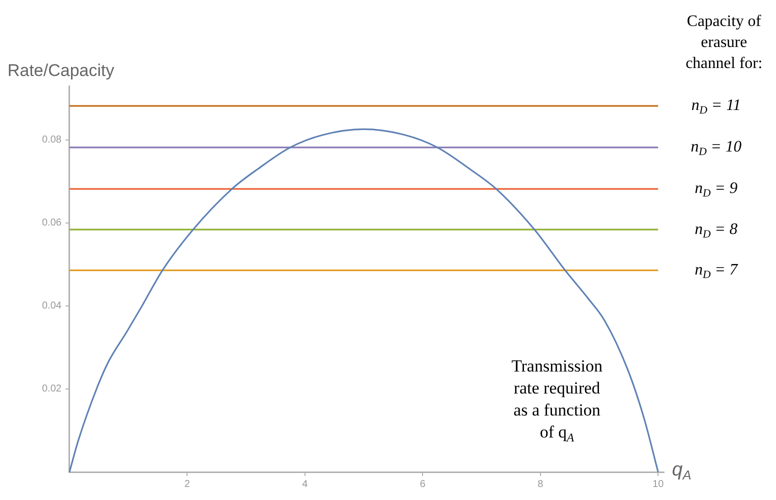 Image resolution: width=776 pixels, height=500 pixels. Describe the element at coordinates (52, 223) in the screenshot. I see `y-tick-label: 0.06` at that location.